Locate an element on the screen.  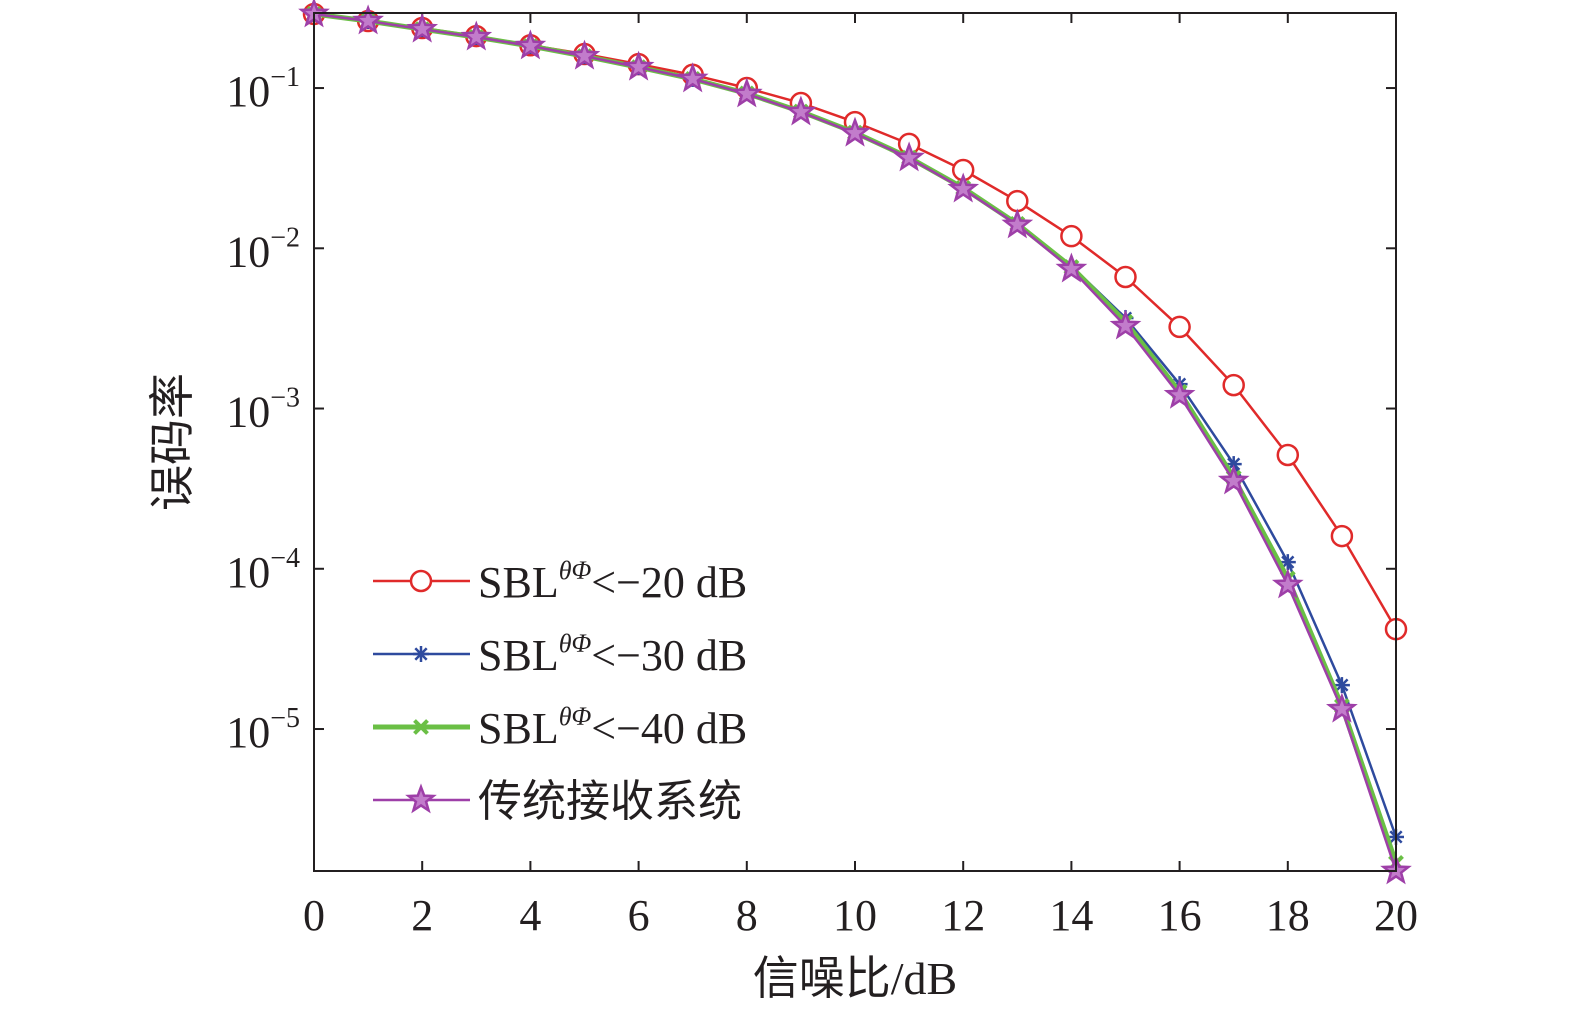
y-tick-label: 10⁻³ is located at coordinates (263, 410).